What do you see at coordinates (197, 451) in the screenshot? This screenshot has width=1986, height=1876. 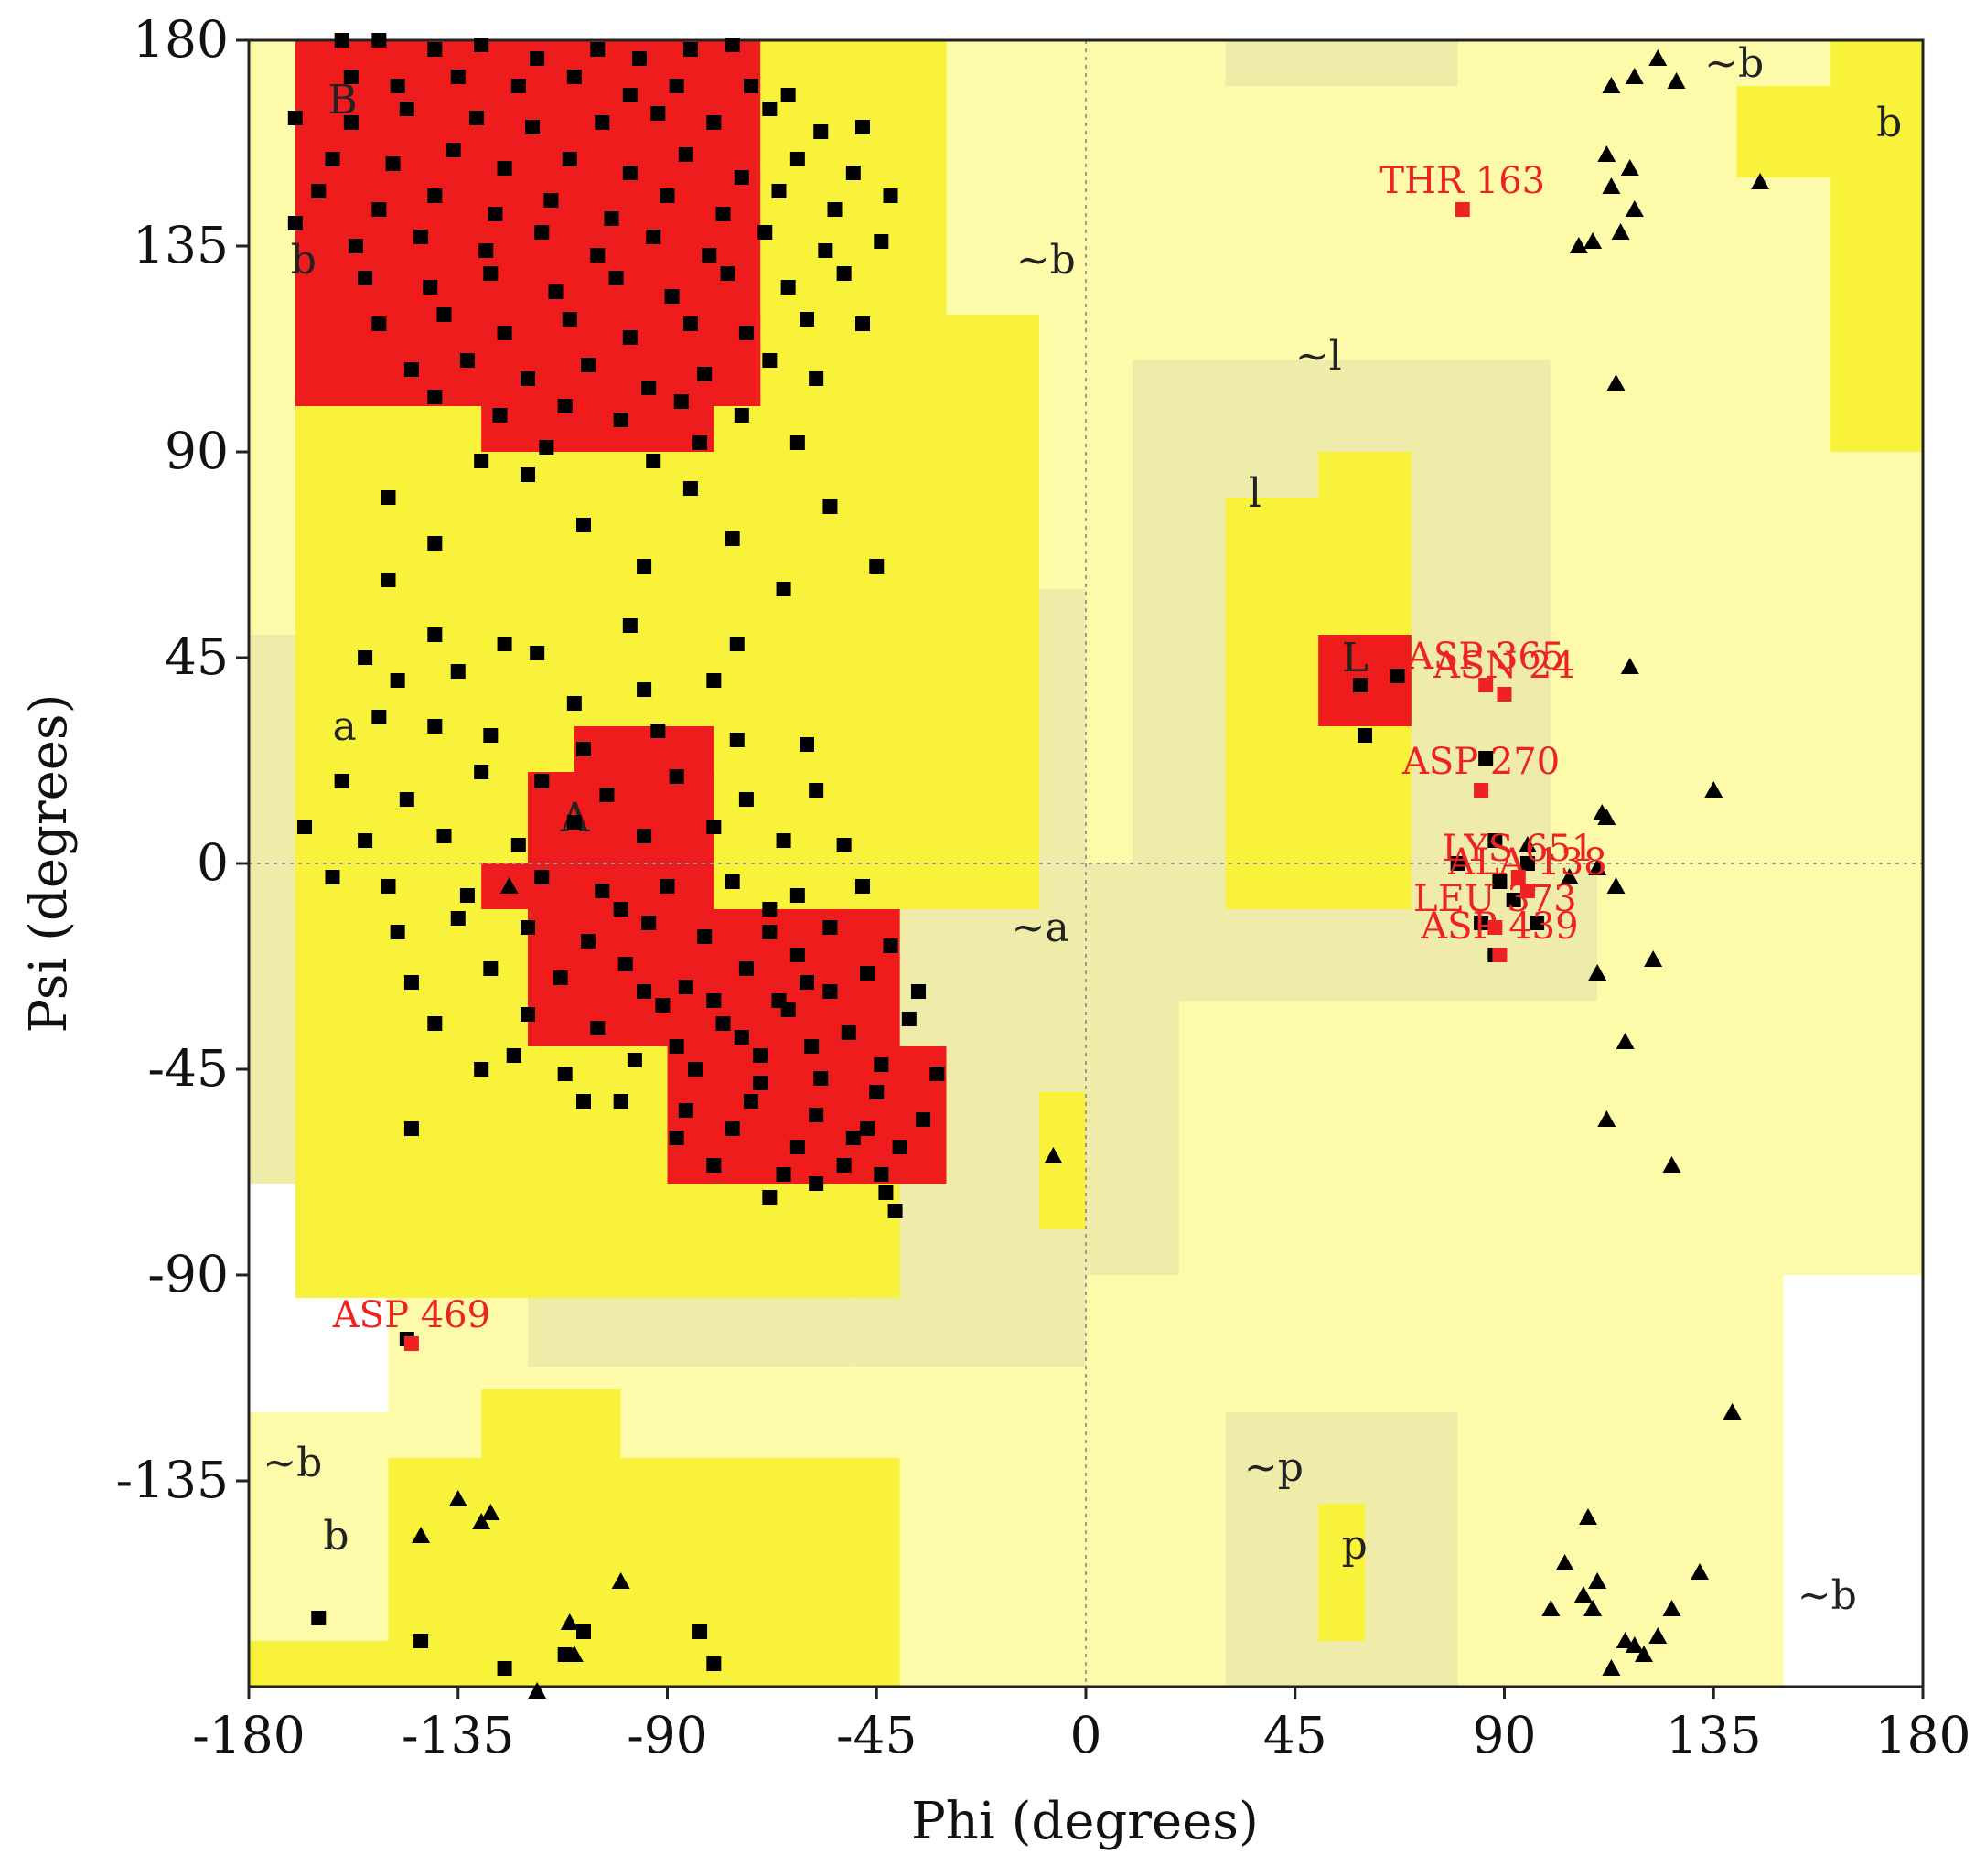 I see `y-tick-label: 90` at bounding box center [197, 451].